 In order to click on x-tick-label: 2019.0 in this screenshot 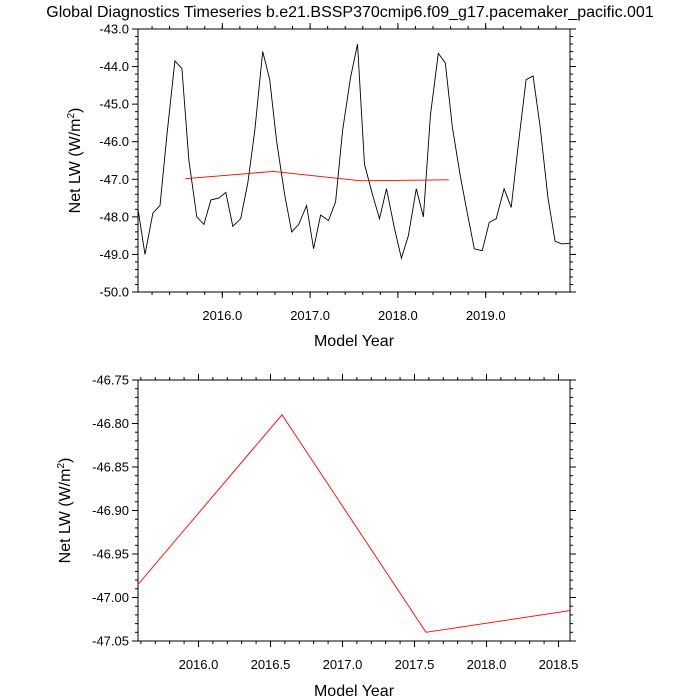, I will do `click(486, 315)`.